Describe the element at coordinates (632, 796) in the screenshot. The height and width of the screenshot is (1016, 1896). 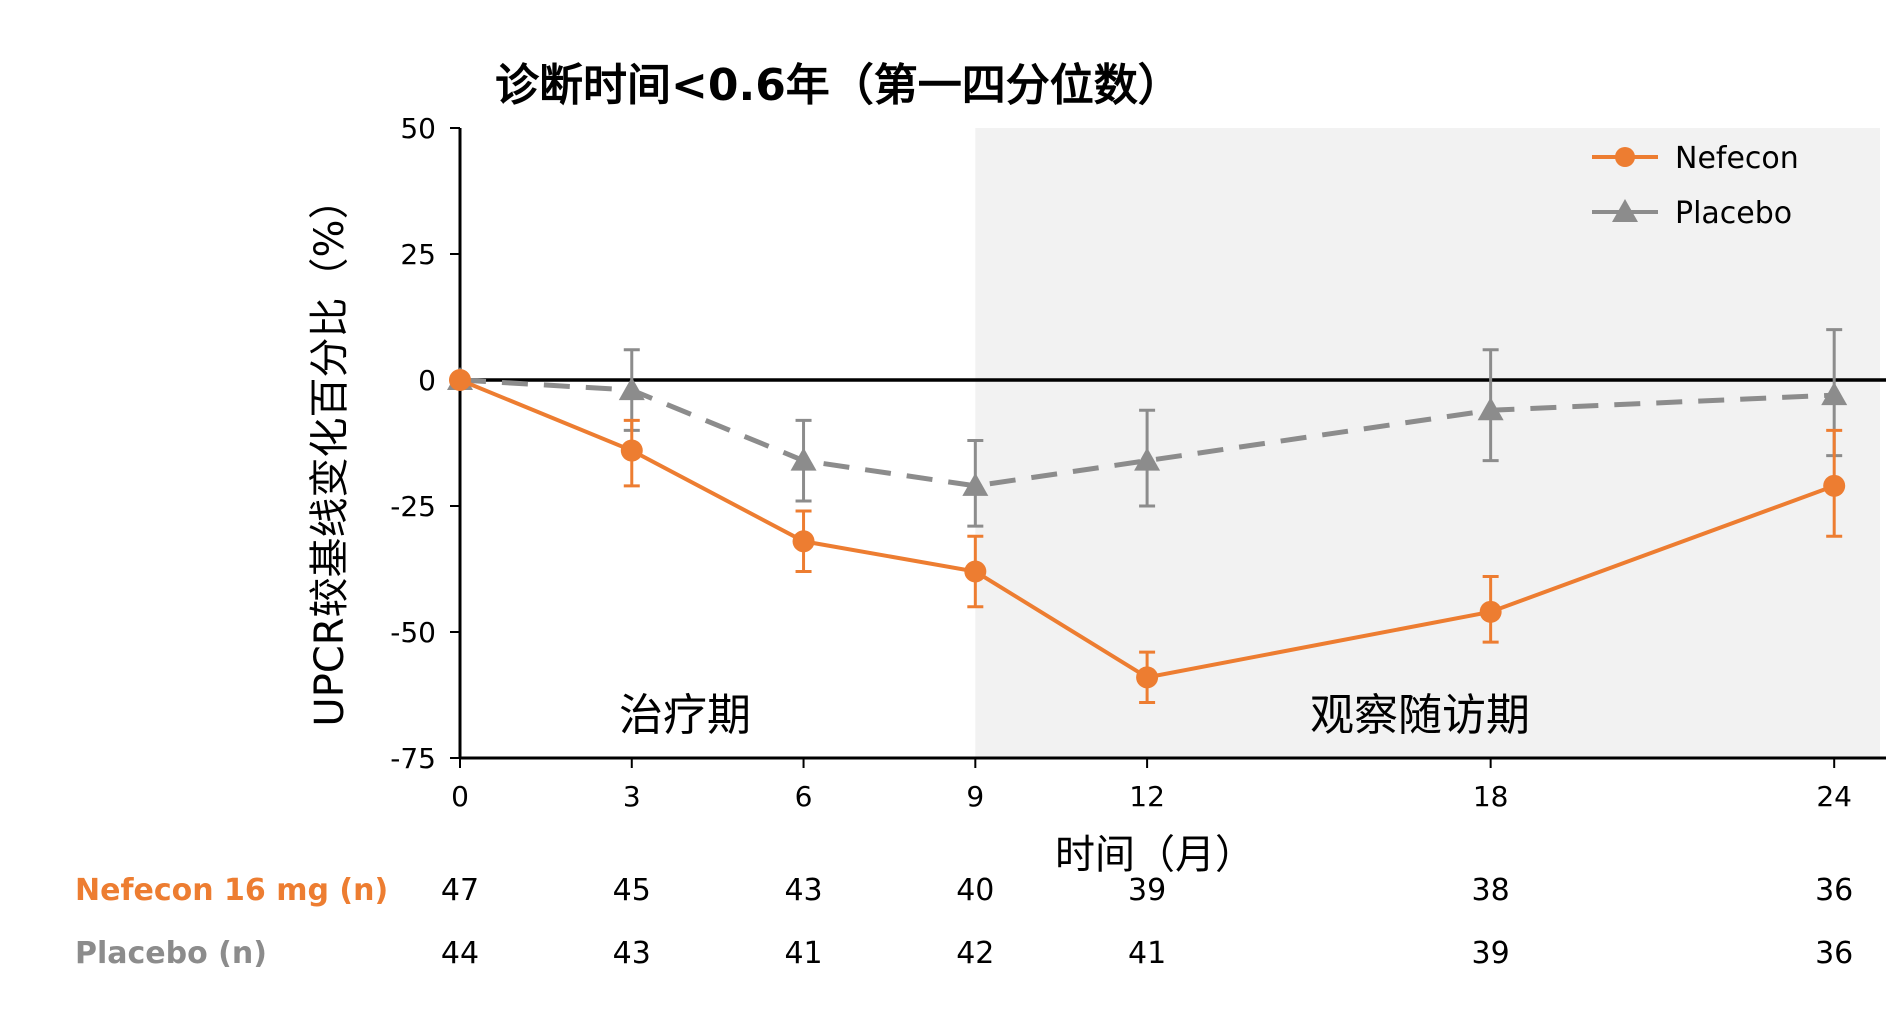
I see `x-tick-label: 3` at that location.